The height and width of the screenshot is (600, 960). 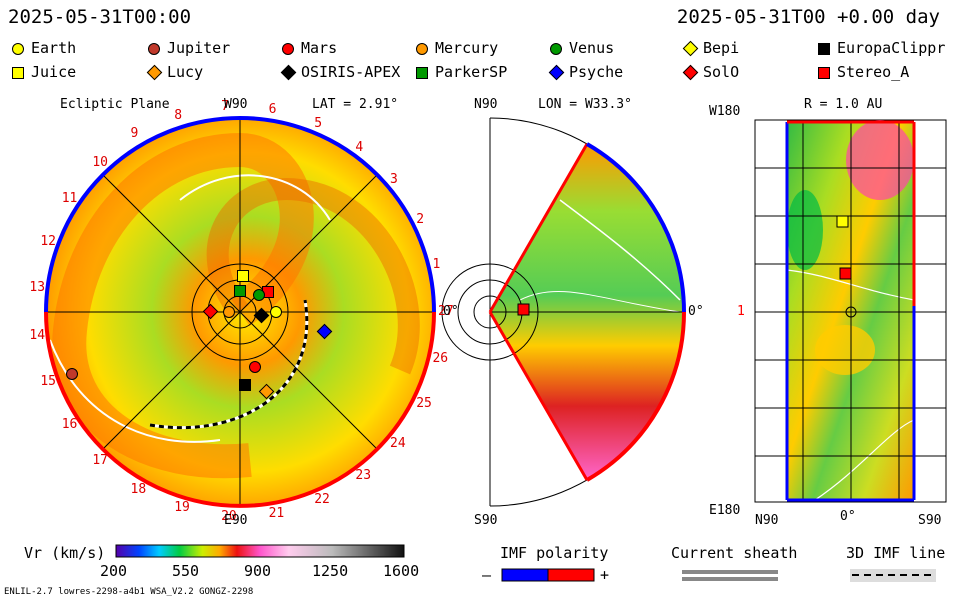 I want to click on legend-label-mercury: Mercury, so click(x=467, y=48).